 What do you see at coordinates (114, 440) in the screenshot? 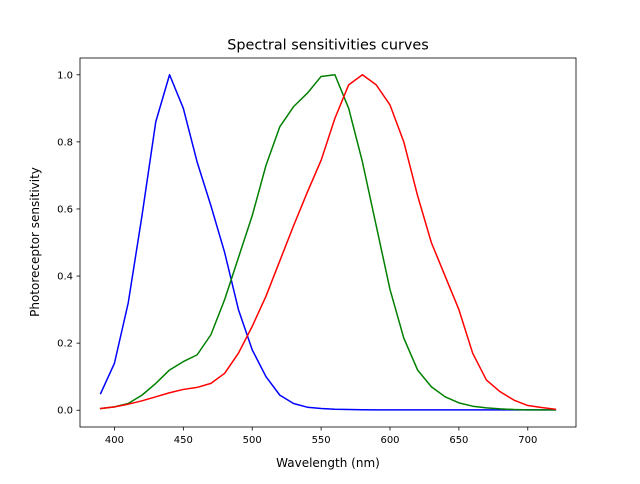
I see `x-tick-label-400: 400` at bounding box center [114, 440].